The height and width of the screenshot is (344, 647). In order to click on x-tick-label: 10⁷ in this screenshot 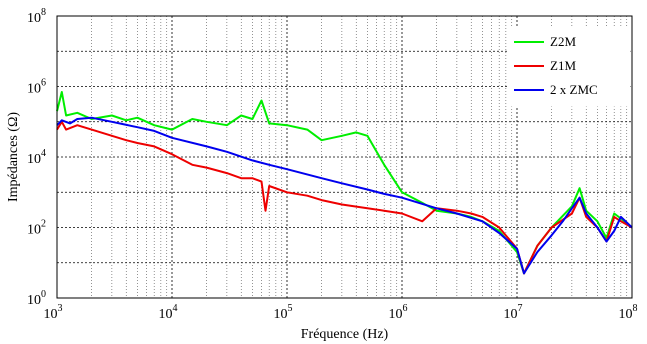, I will do `click(513, 312)`.